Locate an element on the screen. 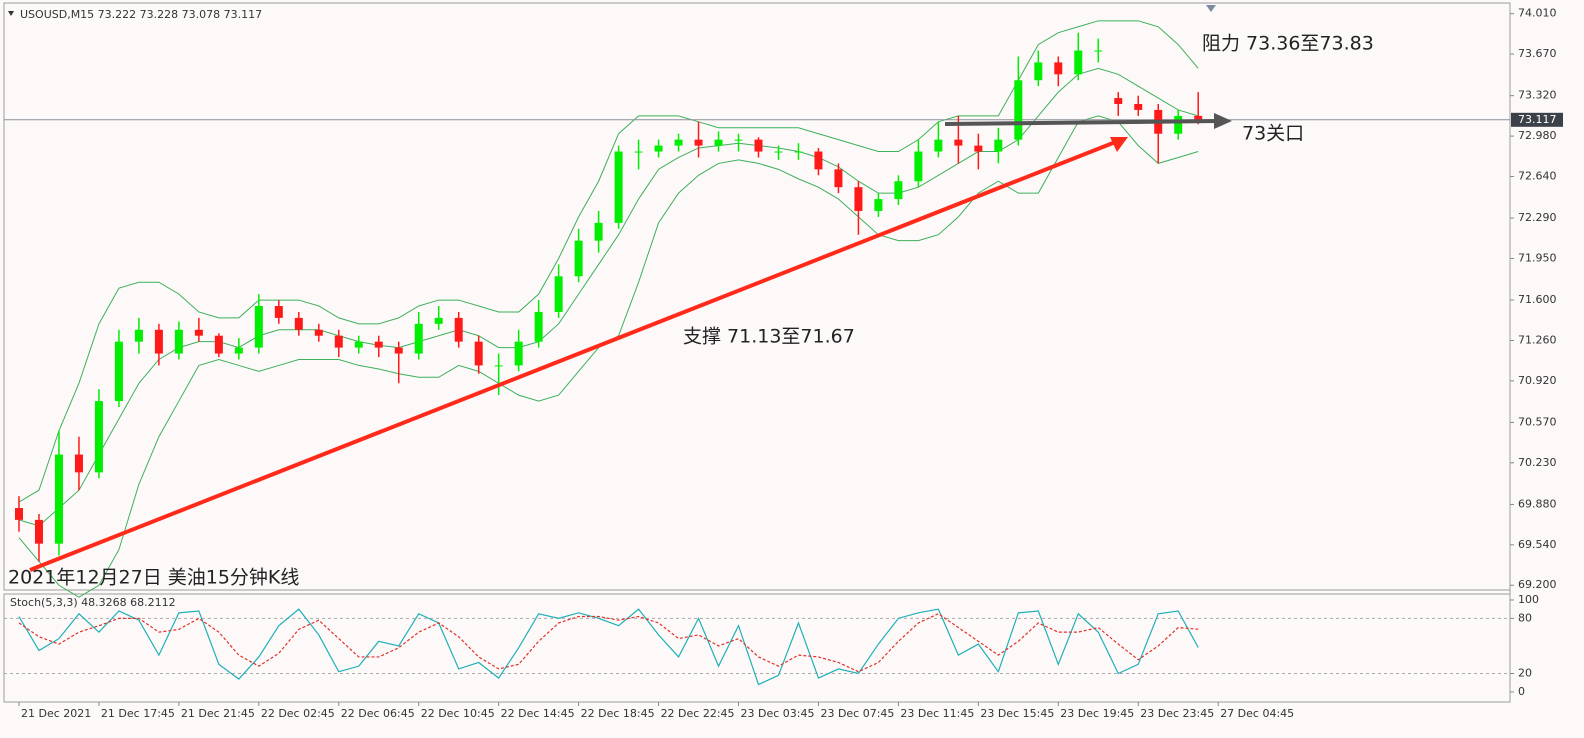  y-tick-label: 20 is located at coordinates (1525, 673).